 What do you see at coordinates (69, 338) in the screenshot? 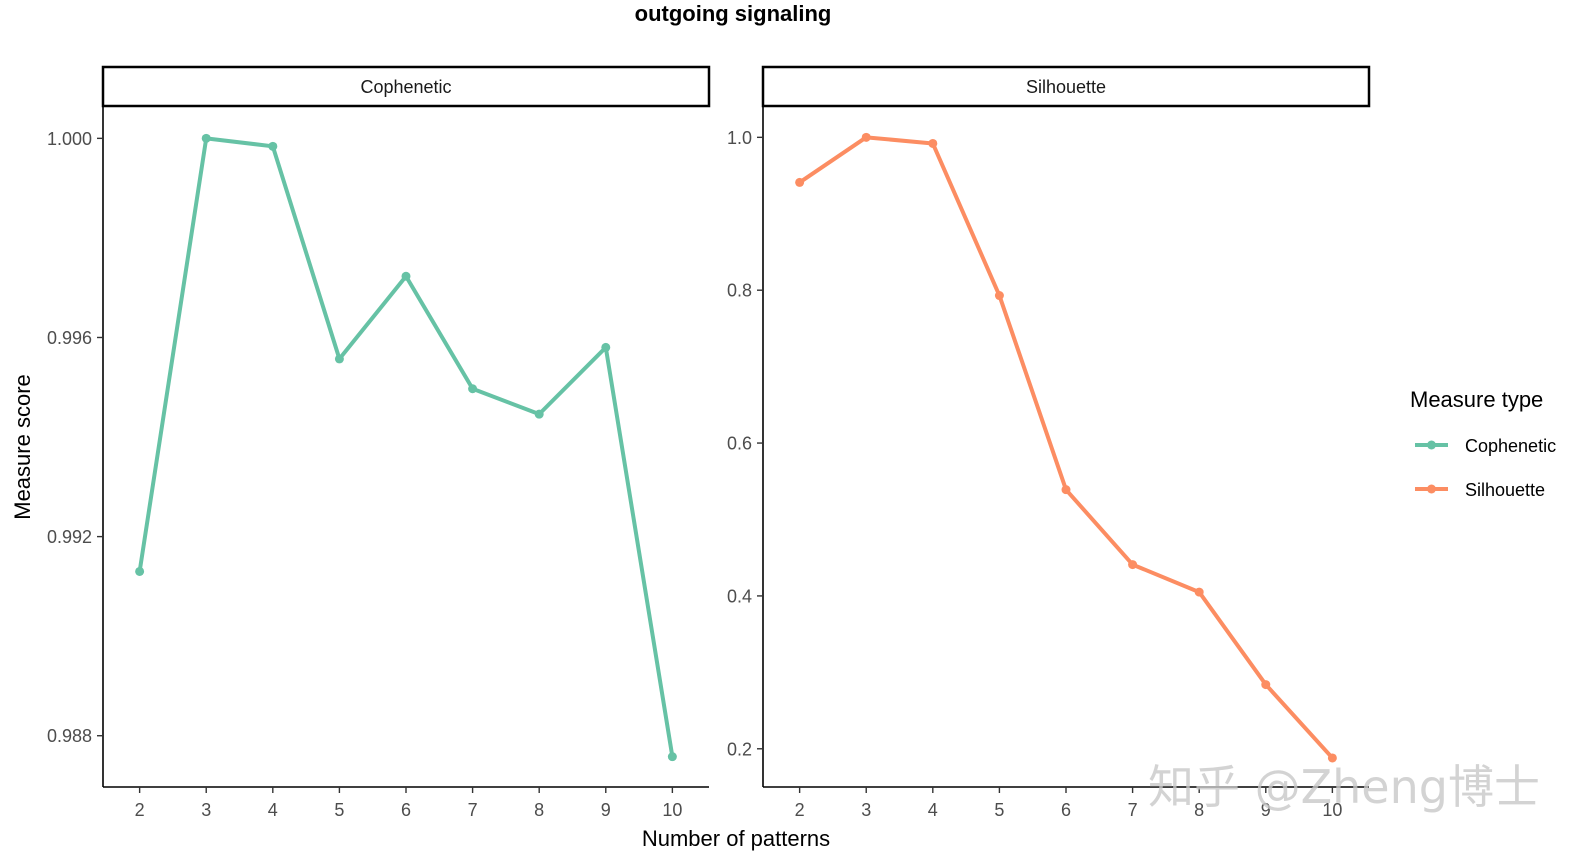
I see `y-tick-label: 0.996` at bounding box center [69, 338].